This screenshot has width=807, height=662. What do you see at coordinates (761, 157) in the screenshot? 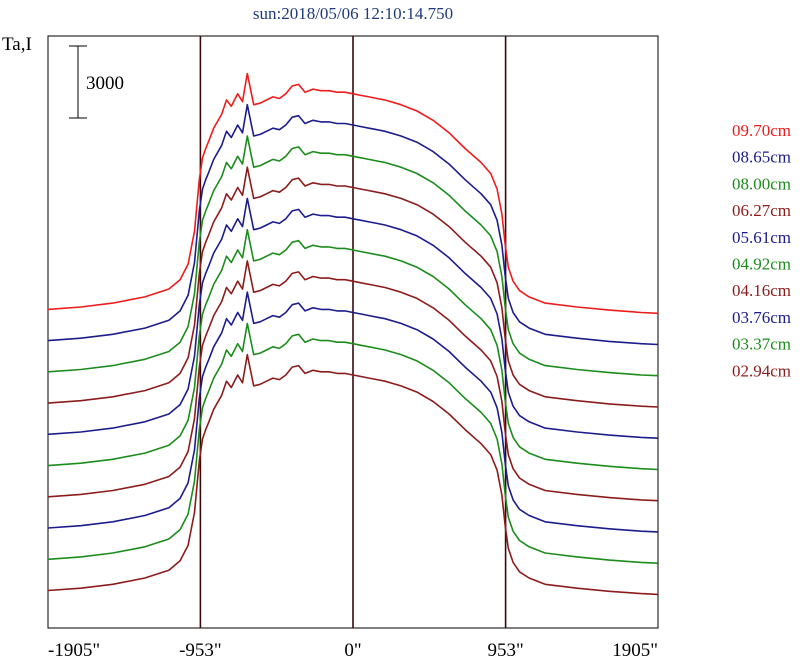
I see `legend-item-1: 08.65cm` at bounding box center [761, 157].